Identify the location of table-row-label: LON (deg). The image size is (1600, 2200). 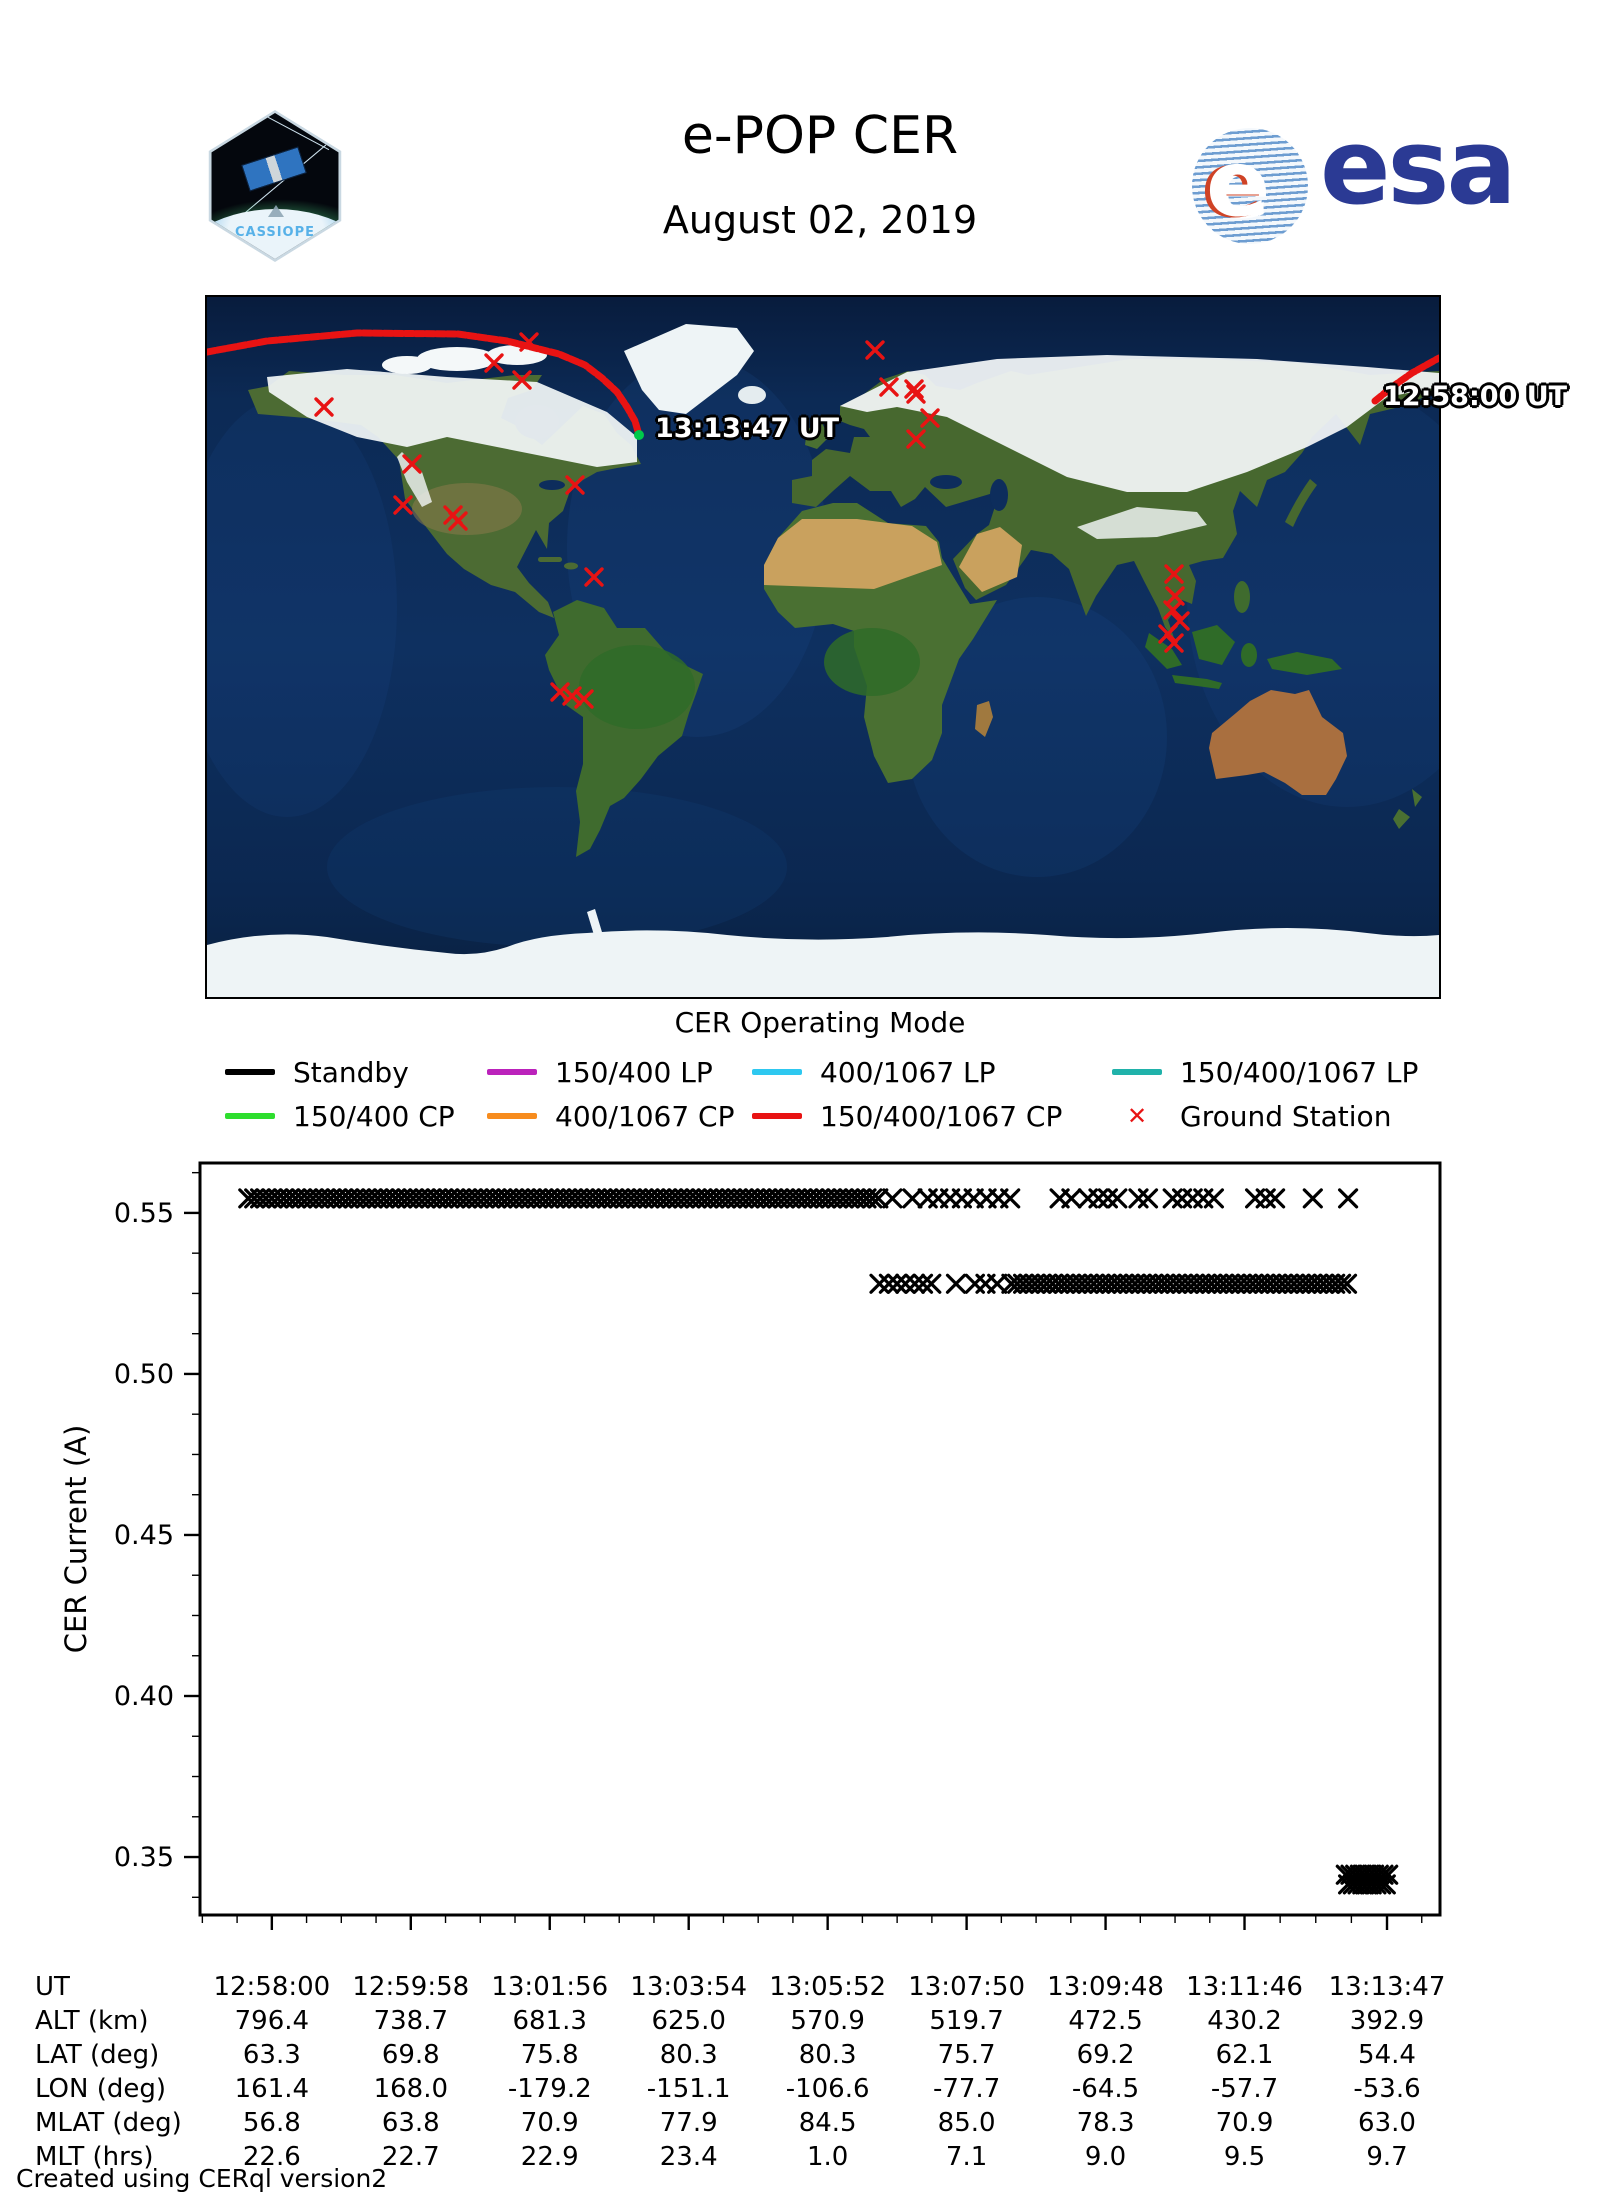
(101, 2089).